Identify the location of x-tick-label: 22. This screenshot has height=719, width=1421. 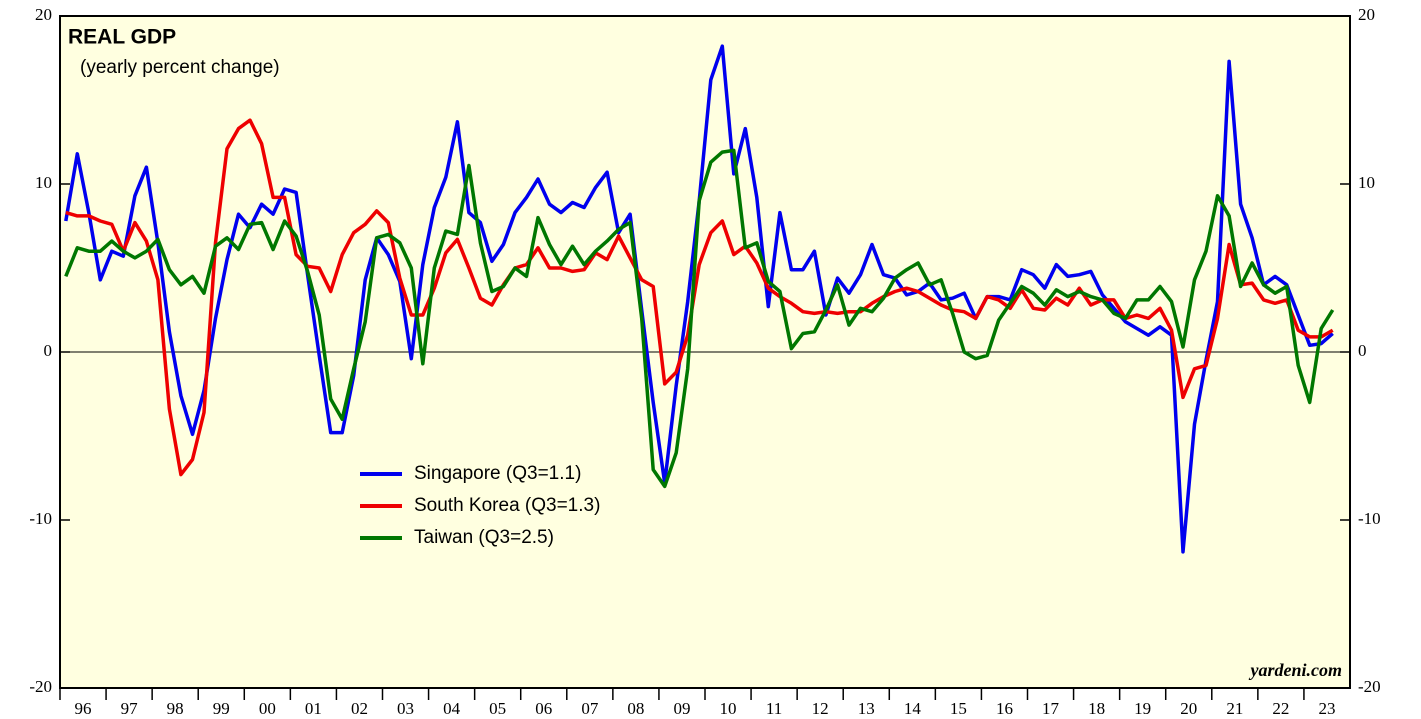
(1280, 708).